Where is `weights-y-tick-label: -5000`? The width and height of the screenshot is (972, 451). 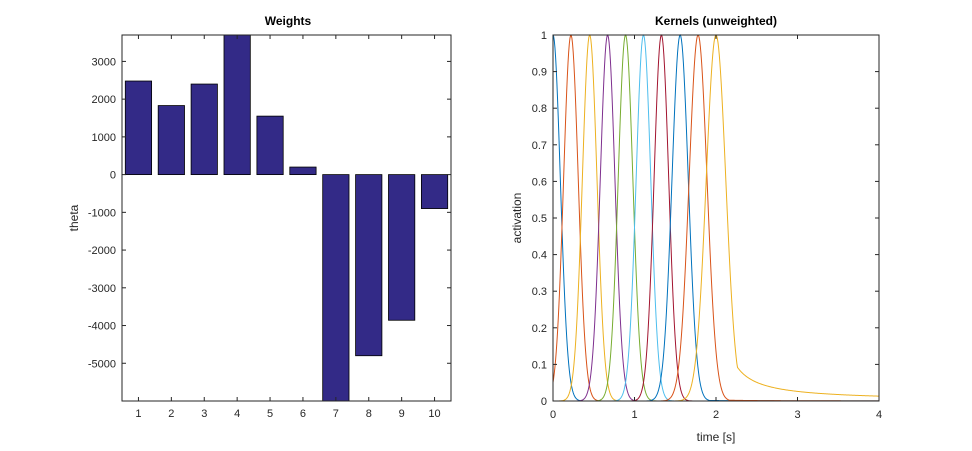
weights-y-tick-label: -5000 is located at coordinates (102, 364).